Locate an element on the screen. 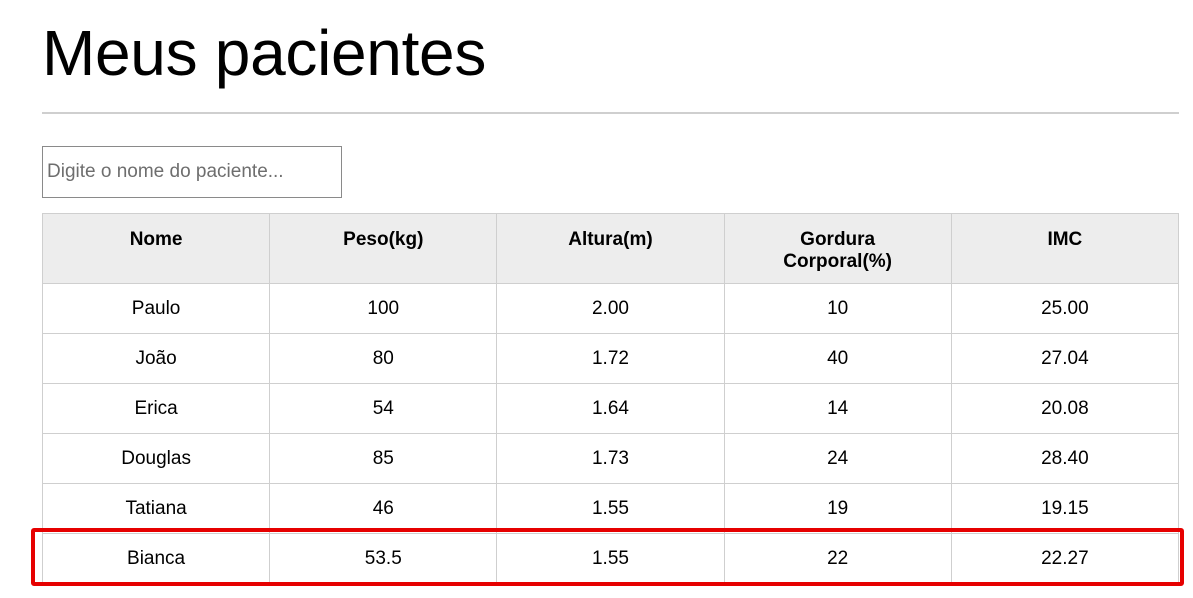  cell-peso: 53.5 is located at coordinates (383, 558).